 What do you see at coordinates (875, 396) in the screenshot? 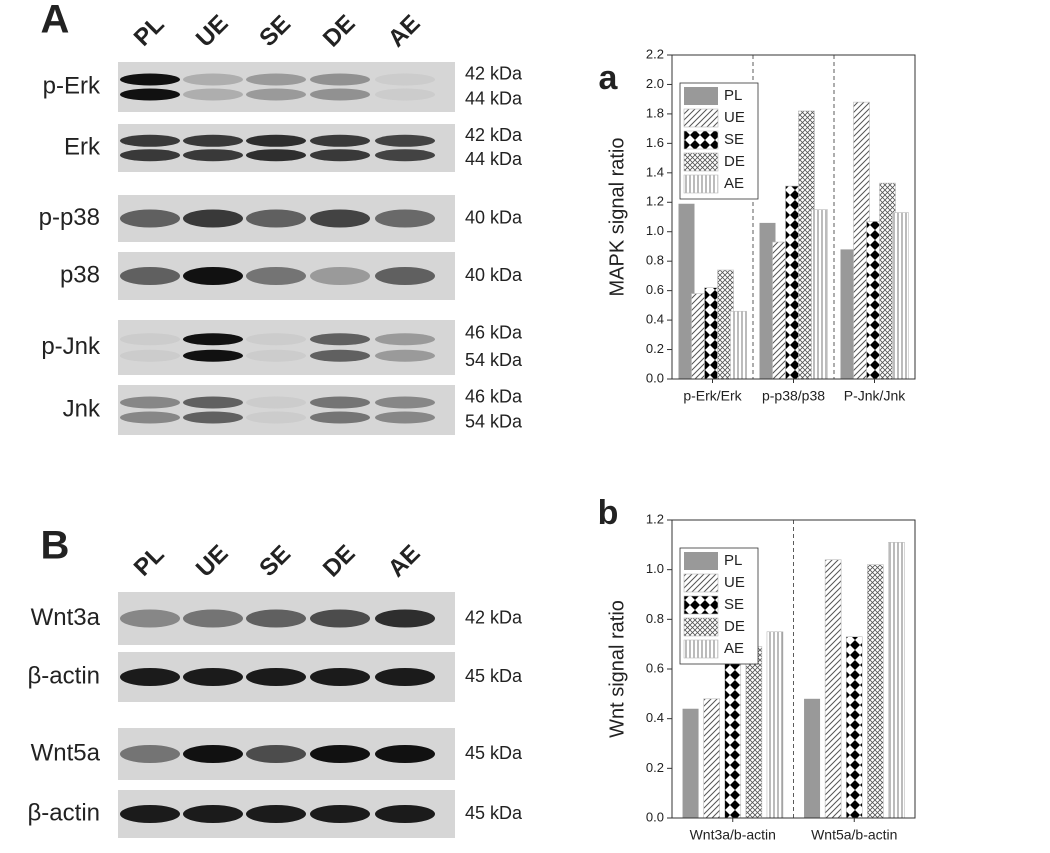
I see `x-tick-label: P-Jnk/Jnk` at bounding box center [875, 396].